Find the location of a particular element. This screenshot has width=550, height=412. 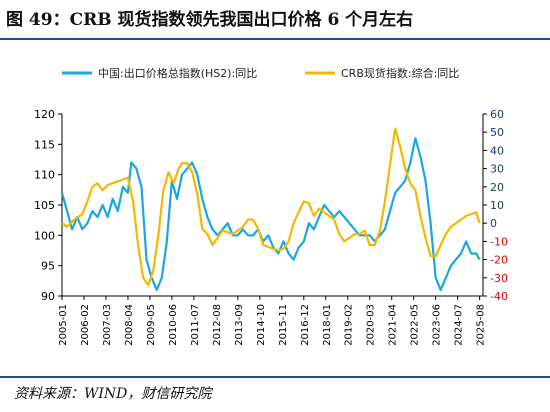

x-axis-tick-label: 2012-08 is located at coordinates (217, 325).